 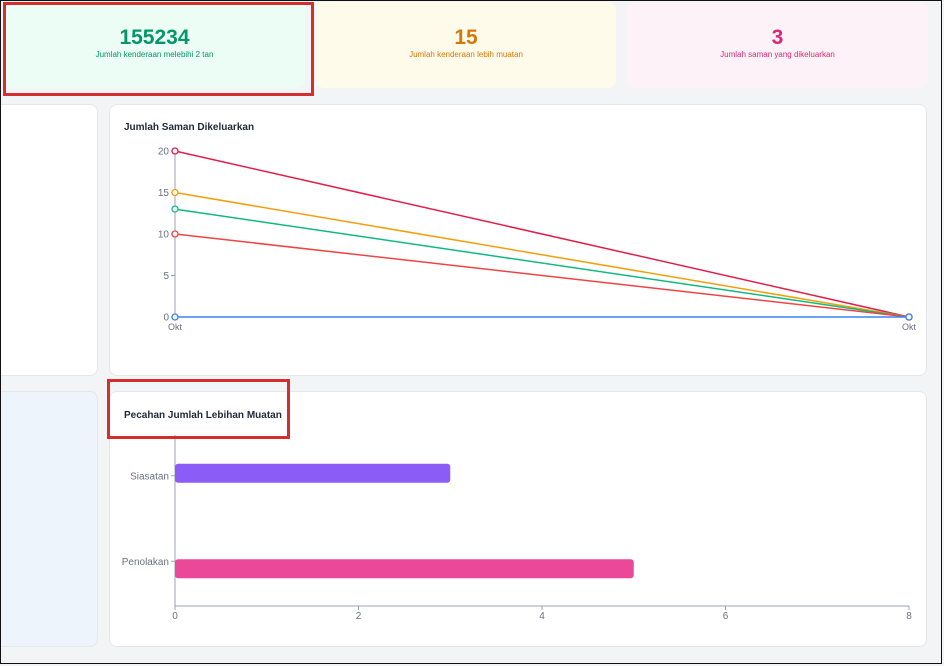 I want to click on stat-label: Jumlah kenderaan melebihi 2 tan, so click(x=154, y=54).